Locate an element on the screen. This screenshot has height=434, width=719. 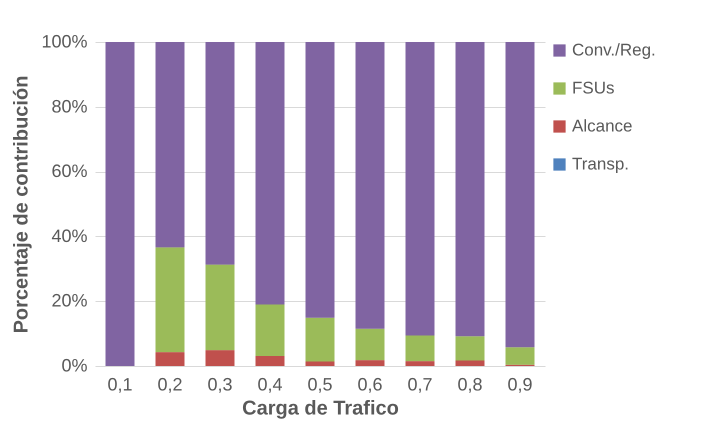
x-tick-label: 0,1 is located at coordinates (120, 384).